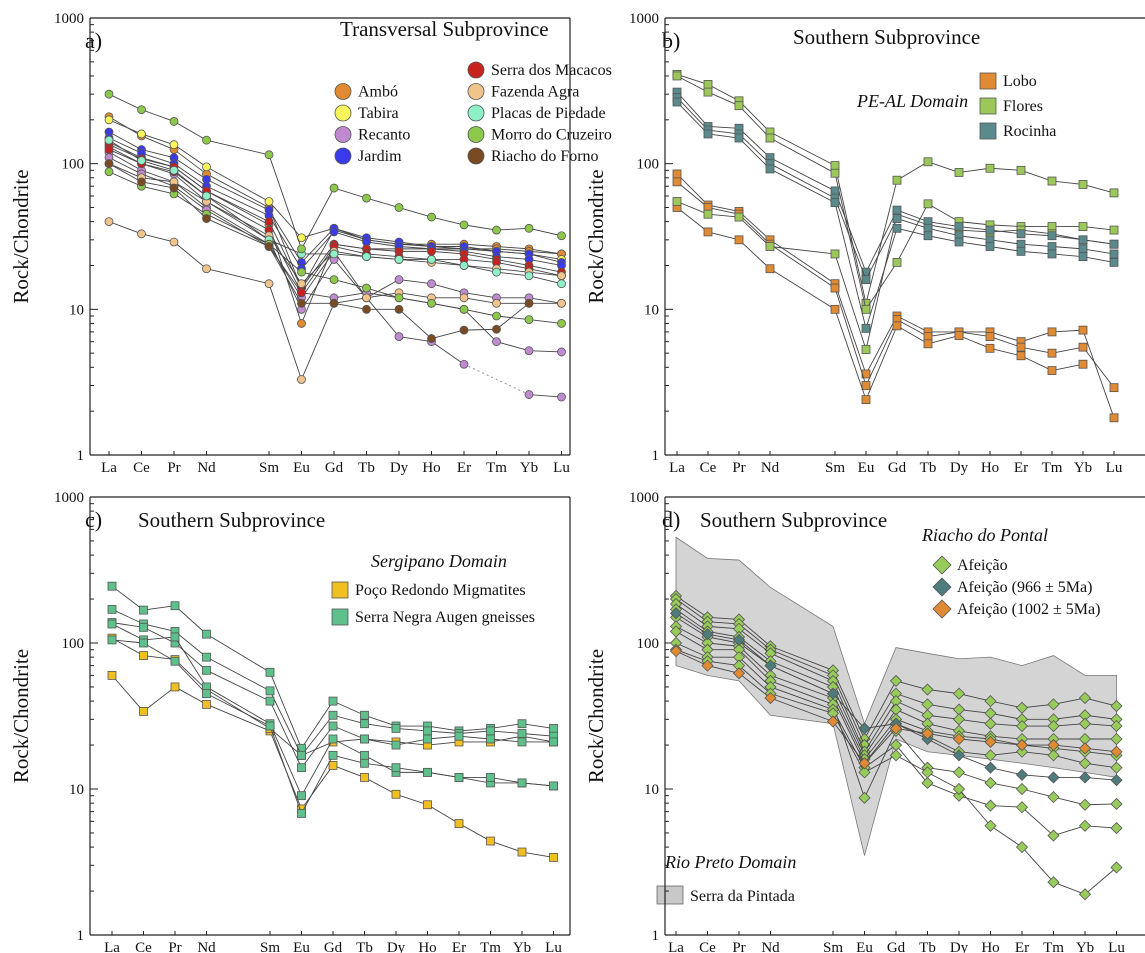  I want to click on x-tick-label: Er, so click(1022, 946).